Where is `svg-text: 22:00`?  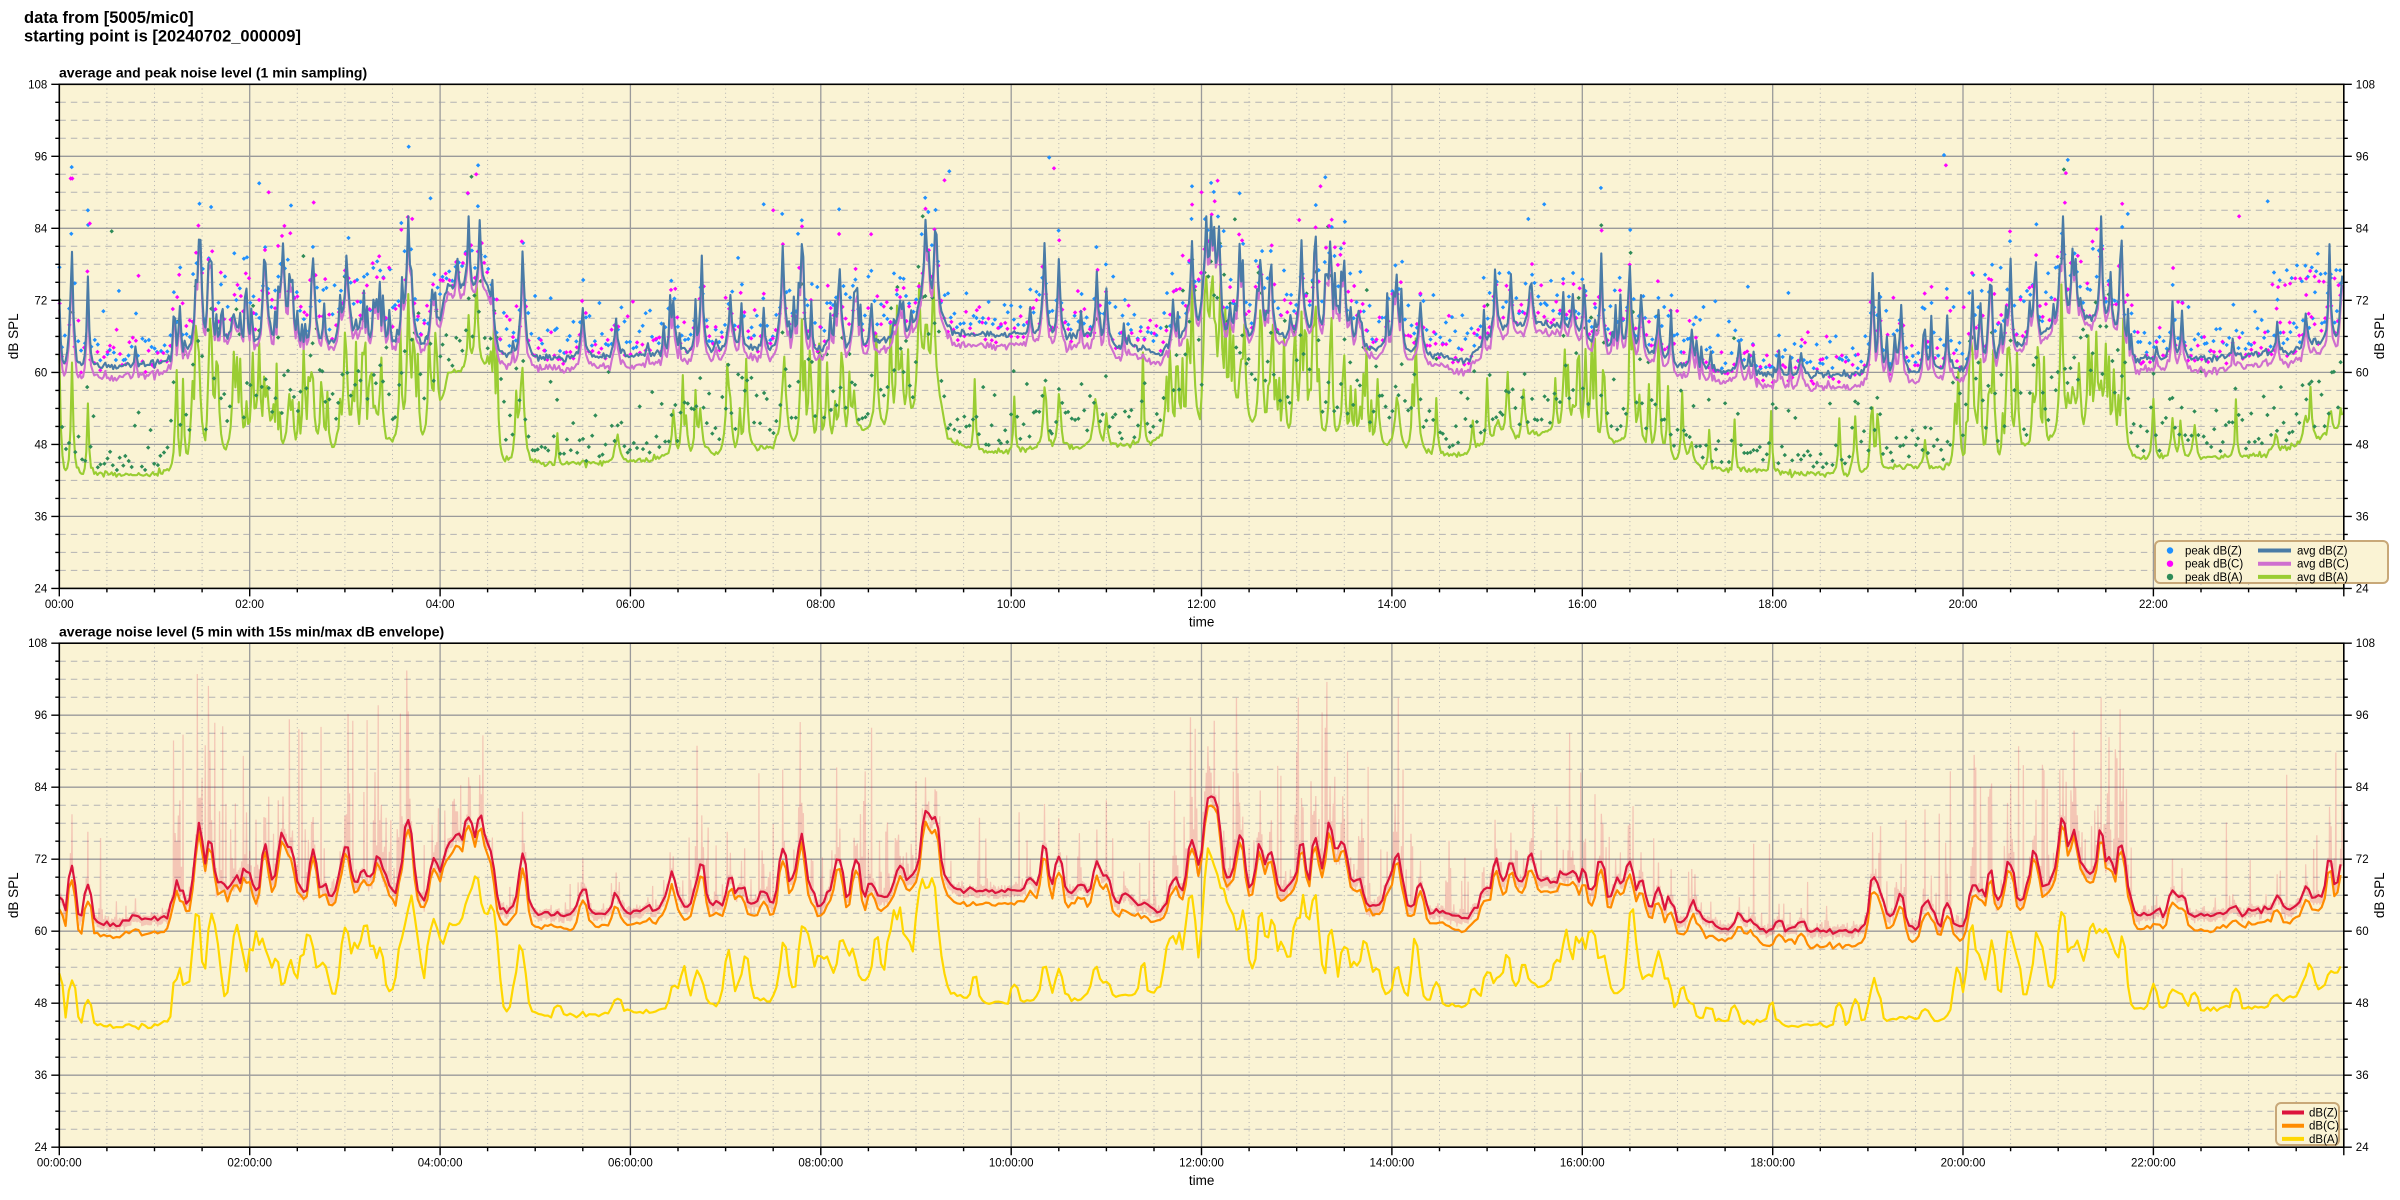 svg-text: 22:00 is located at coordinates (2153, 605).